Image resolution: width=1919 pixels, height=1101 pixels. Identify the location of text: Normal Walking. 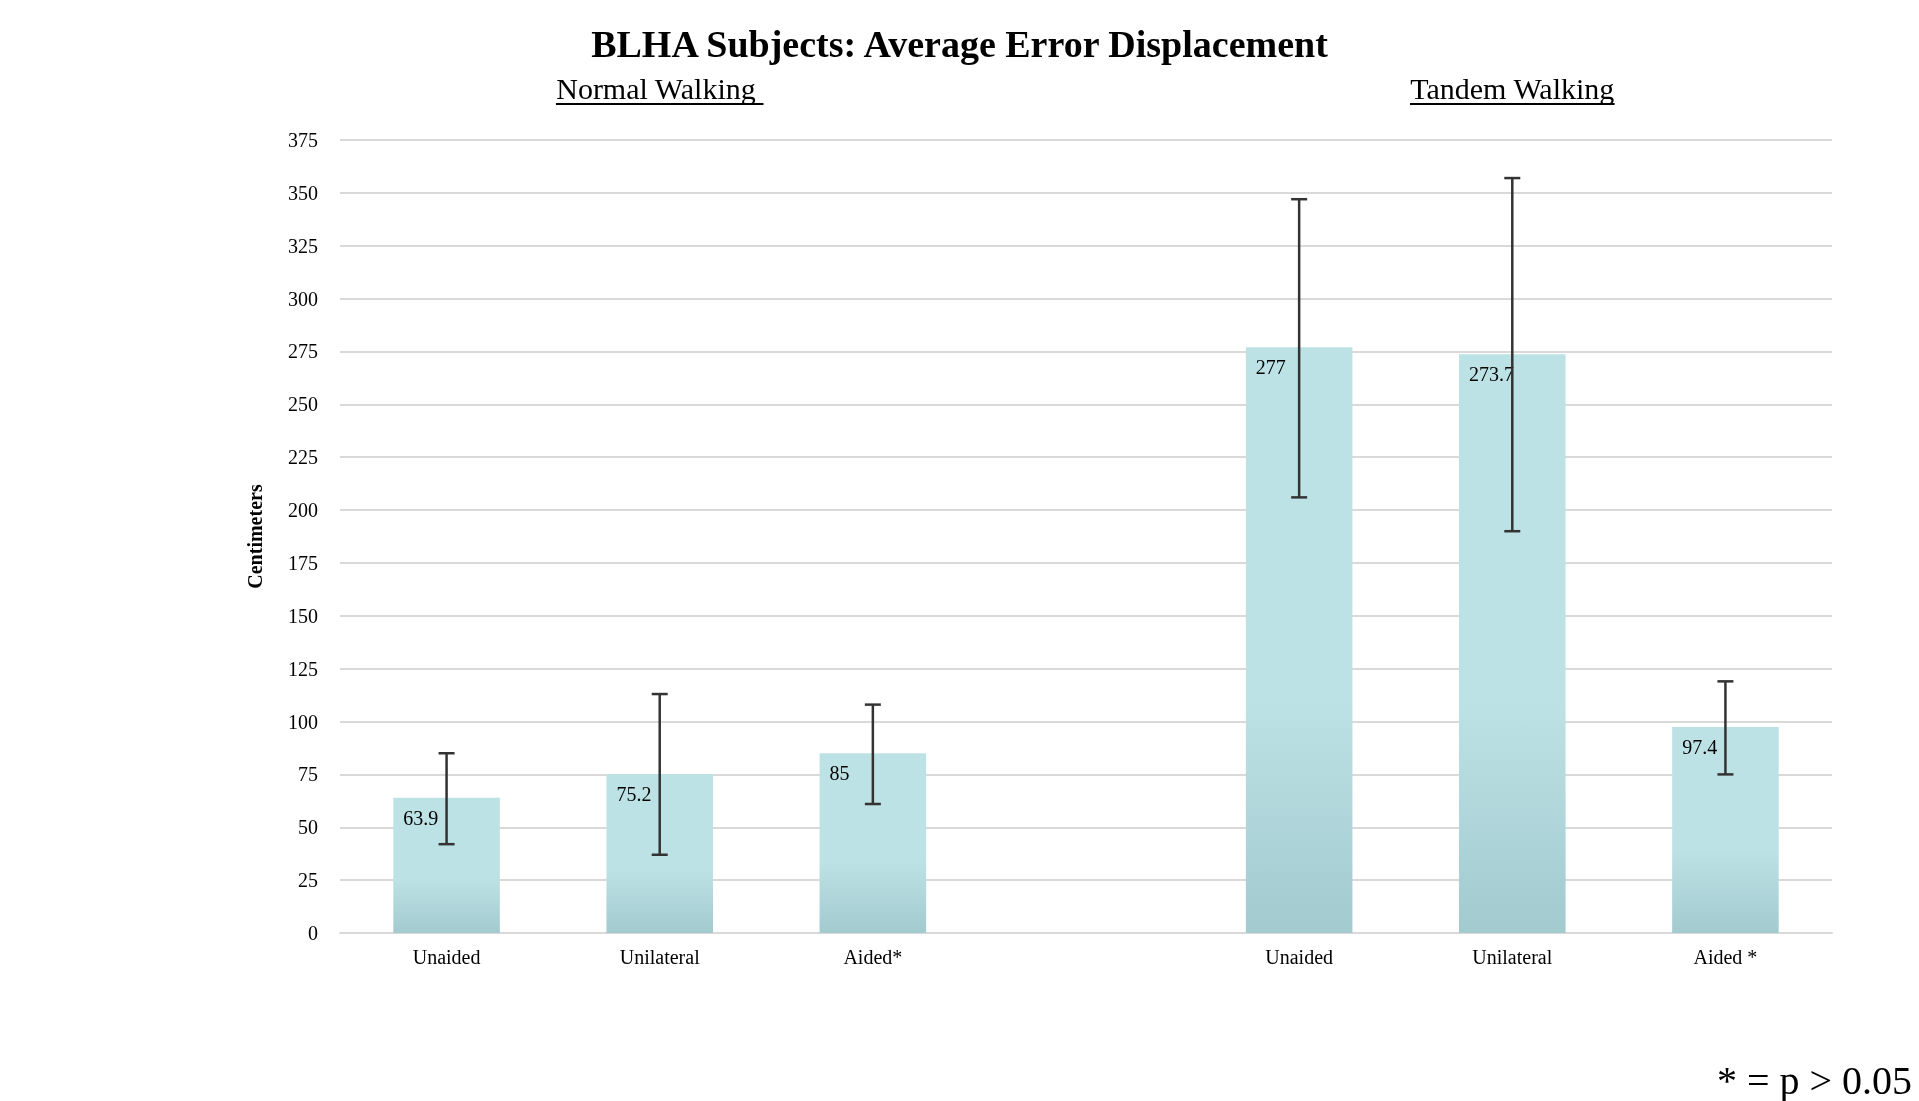
(660, 88).